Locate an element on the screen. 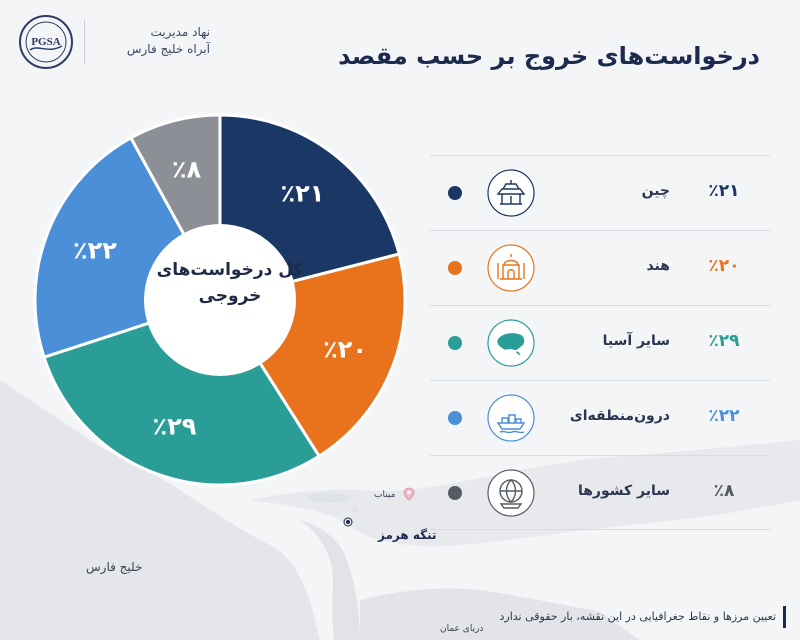 The width and height of the screenshot is (800, 640). asia-map-icon is located at coordinates (511, 343).